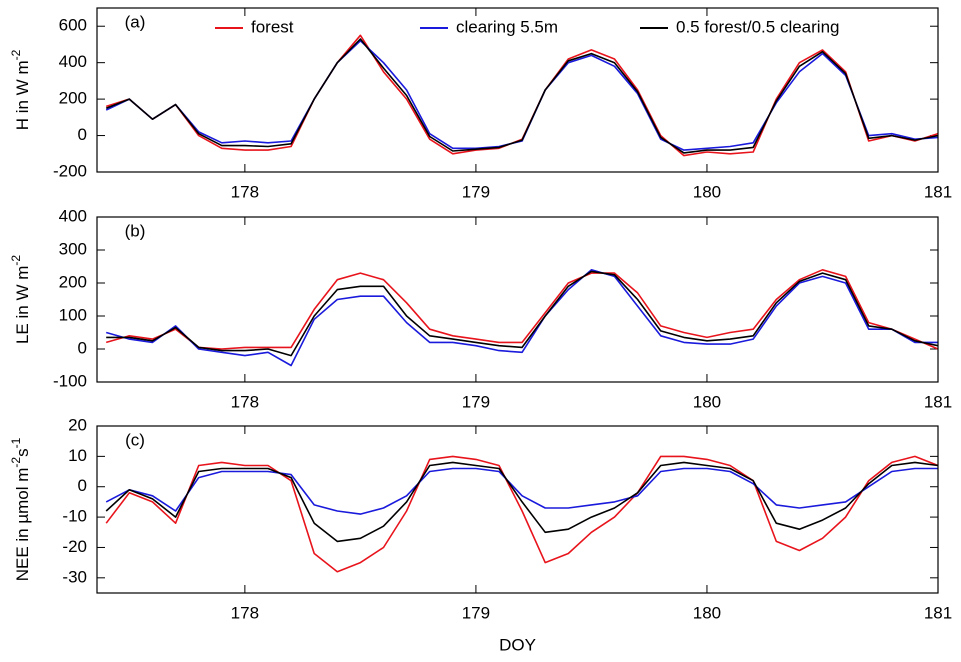 This screenshot has height=662, width=961. Describe the element at coordinates (135, 439) in the screenshot. I see `panel-label: (c)` at that location.